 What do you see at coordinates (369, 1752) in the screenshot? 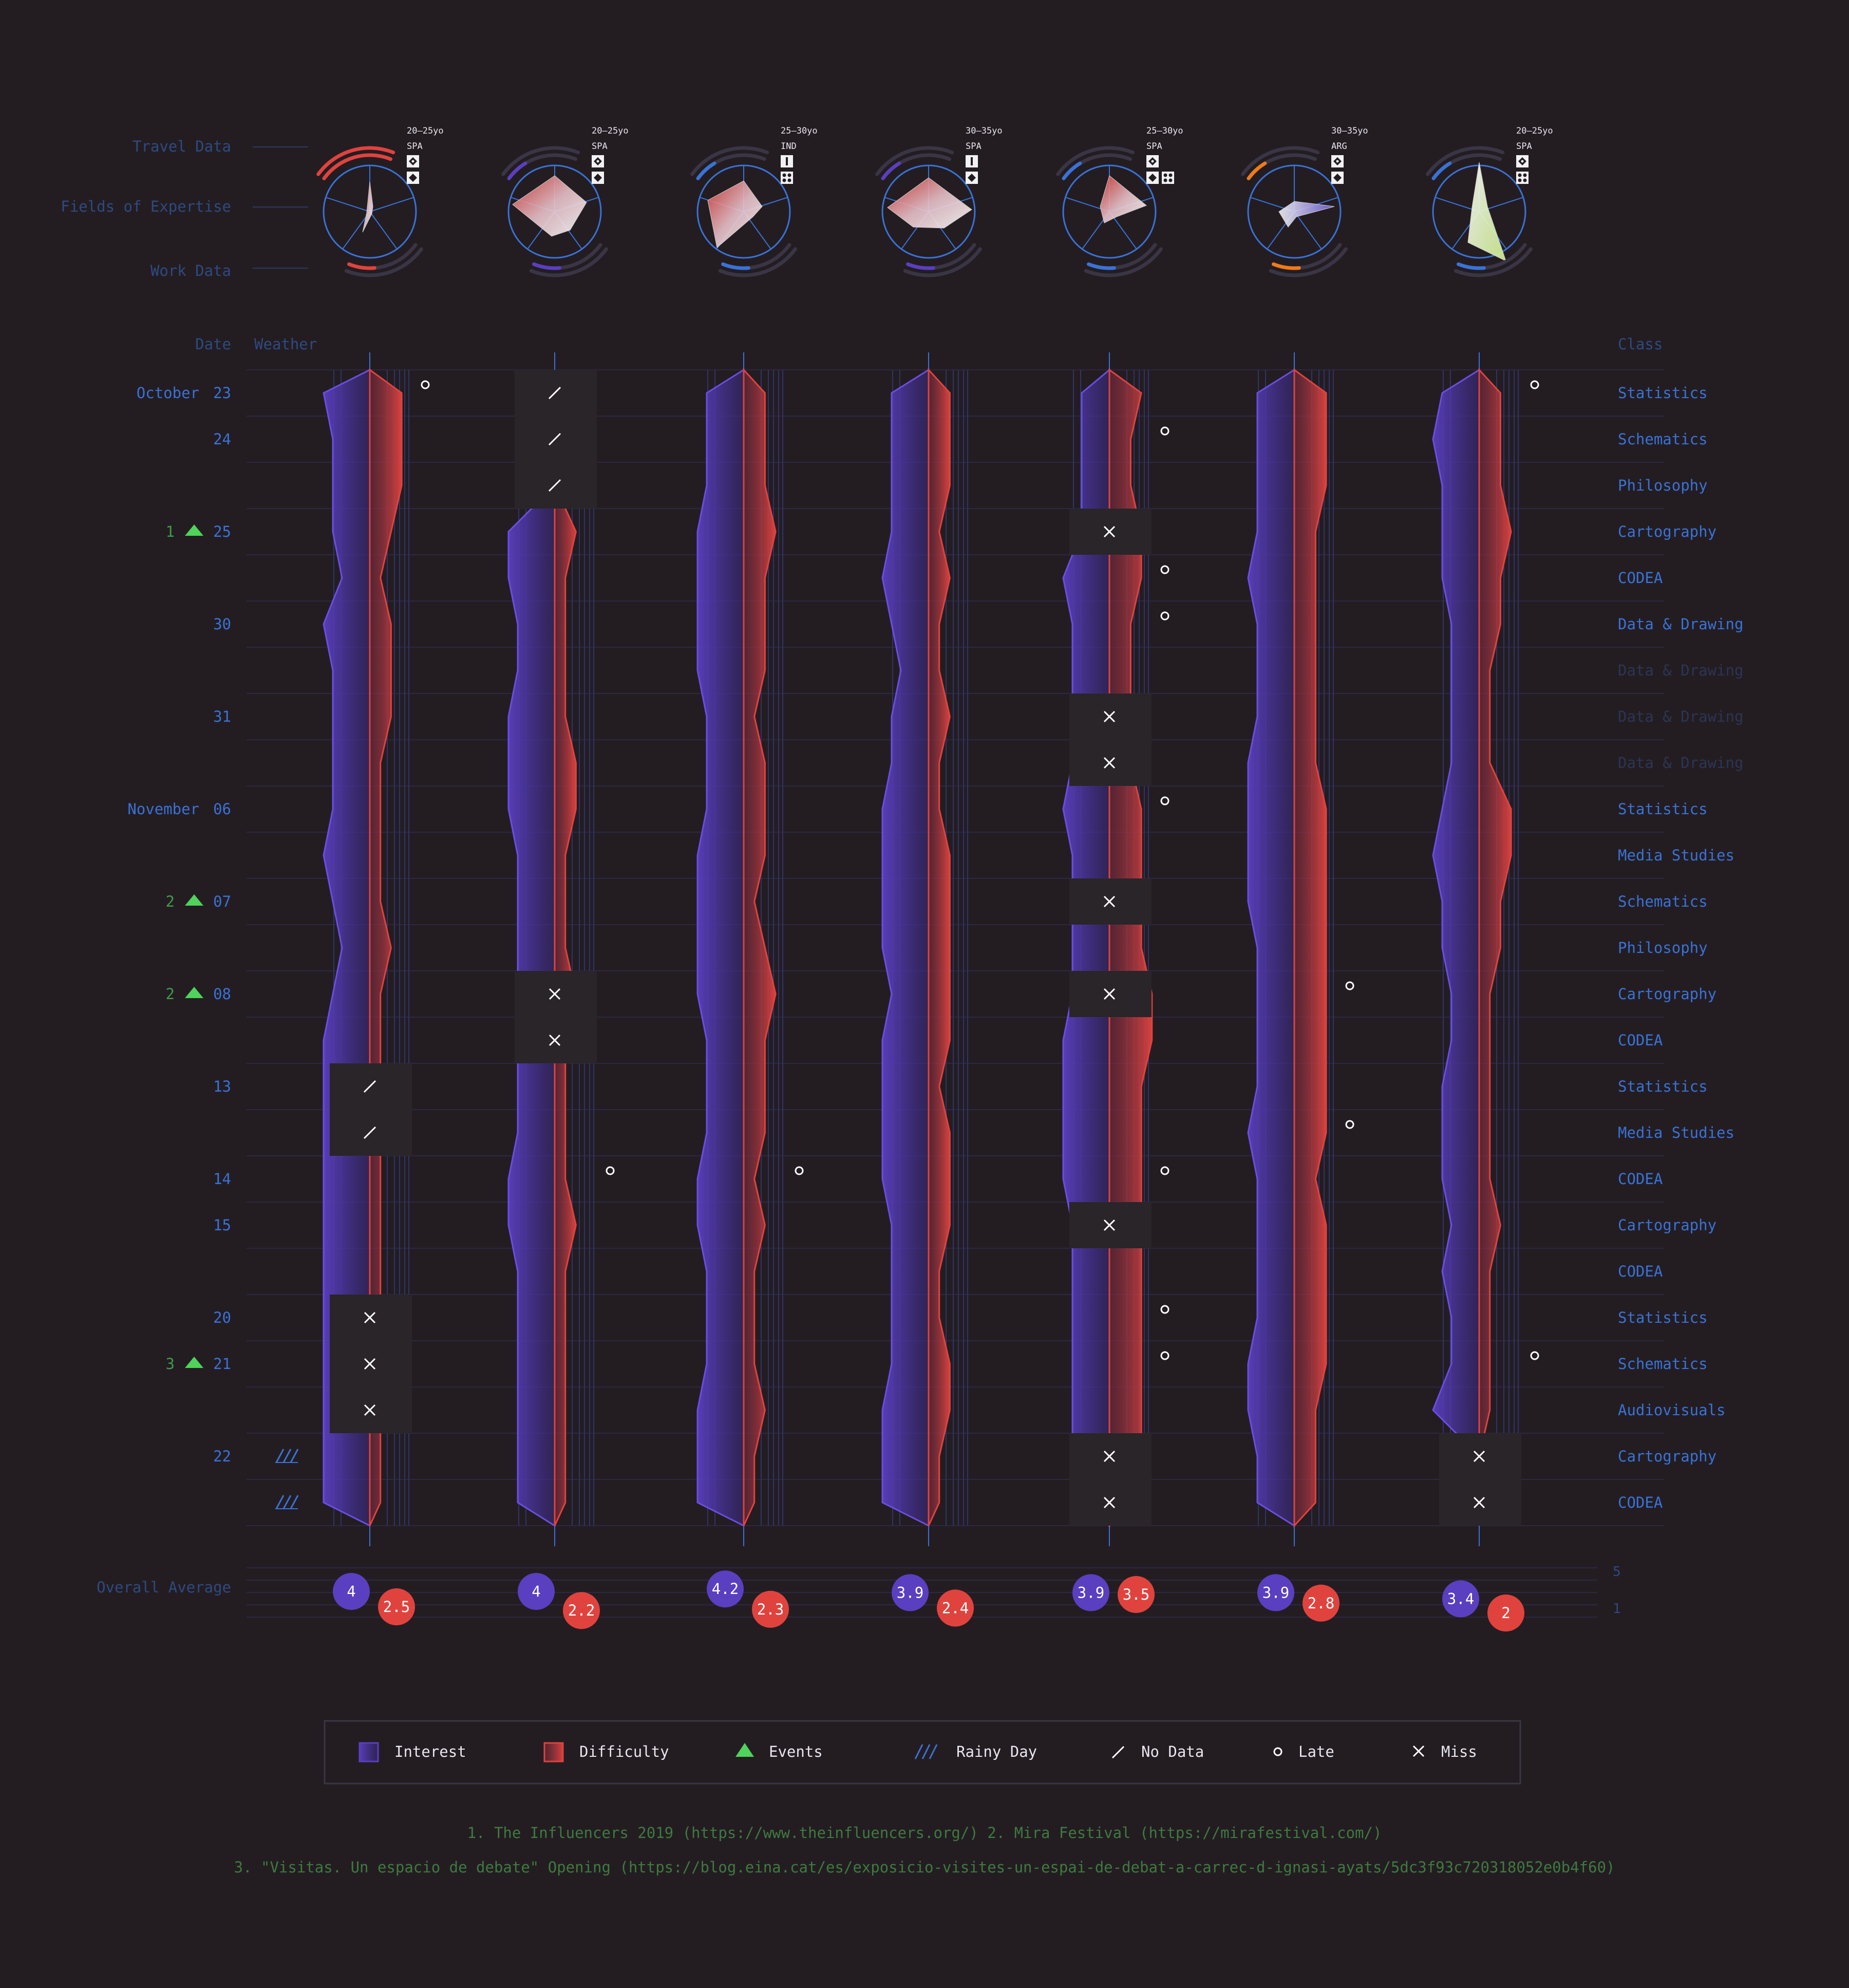
I see `interest-swatch-icon` at bounding box center [369, 1752].